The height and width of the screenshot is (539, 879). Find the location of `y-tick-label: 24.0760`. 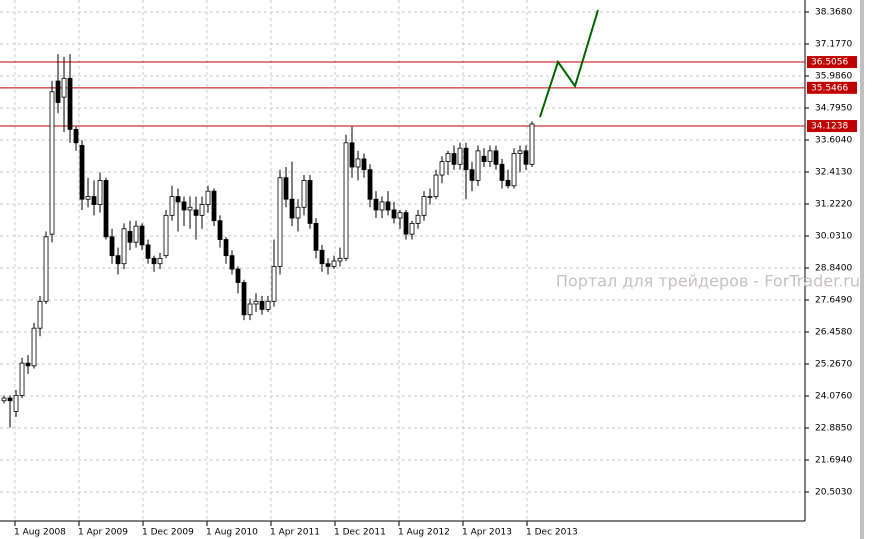

y-tick-label: 24.0760 is located at coordinates (833, 397).